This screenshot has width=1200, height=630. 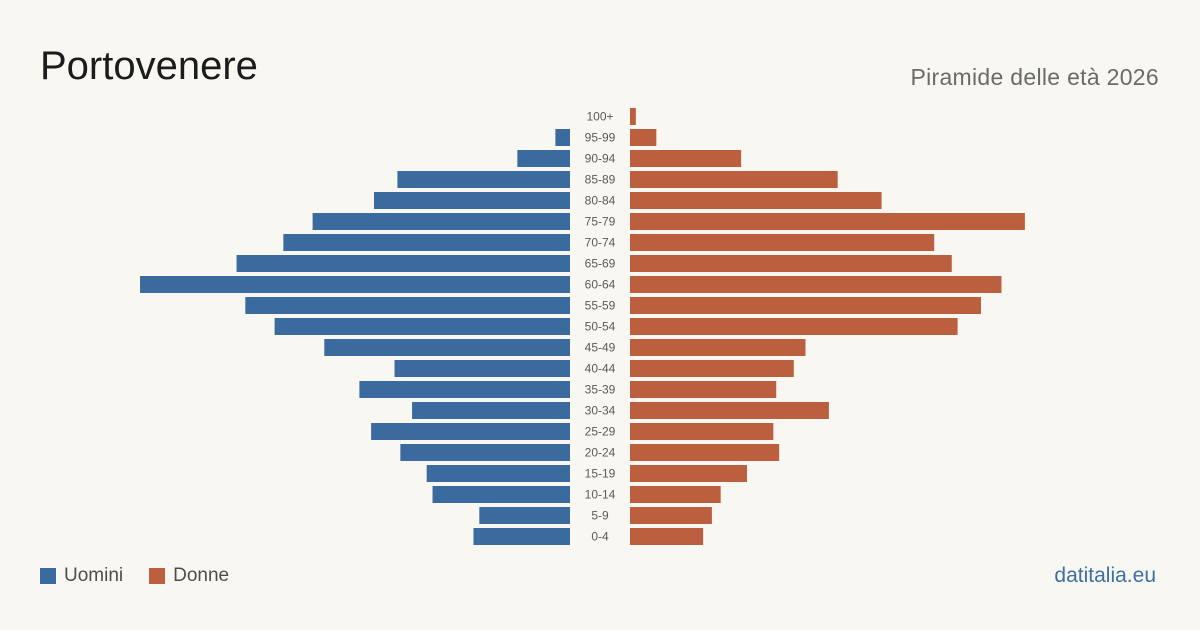 What do you see at coordinates (600, 348) in the screenshot?
I see `age-label-45-49: 45-49` at bounding box center [600, 348].